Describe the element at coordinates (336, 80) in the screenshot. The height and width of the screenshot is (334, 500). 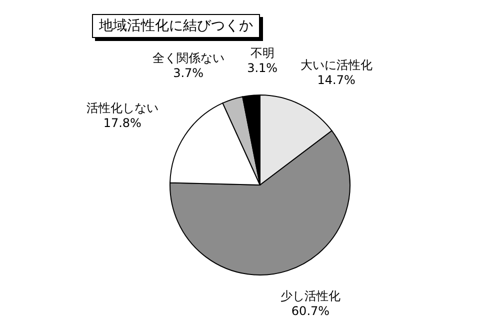
I see `data-label: 14.7%` at that location.